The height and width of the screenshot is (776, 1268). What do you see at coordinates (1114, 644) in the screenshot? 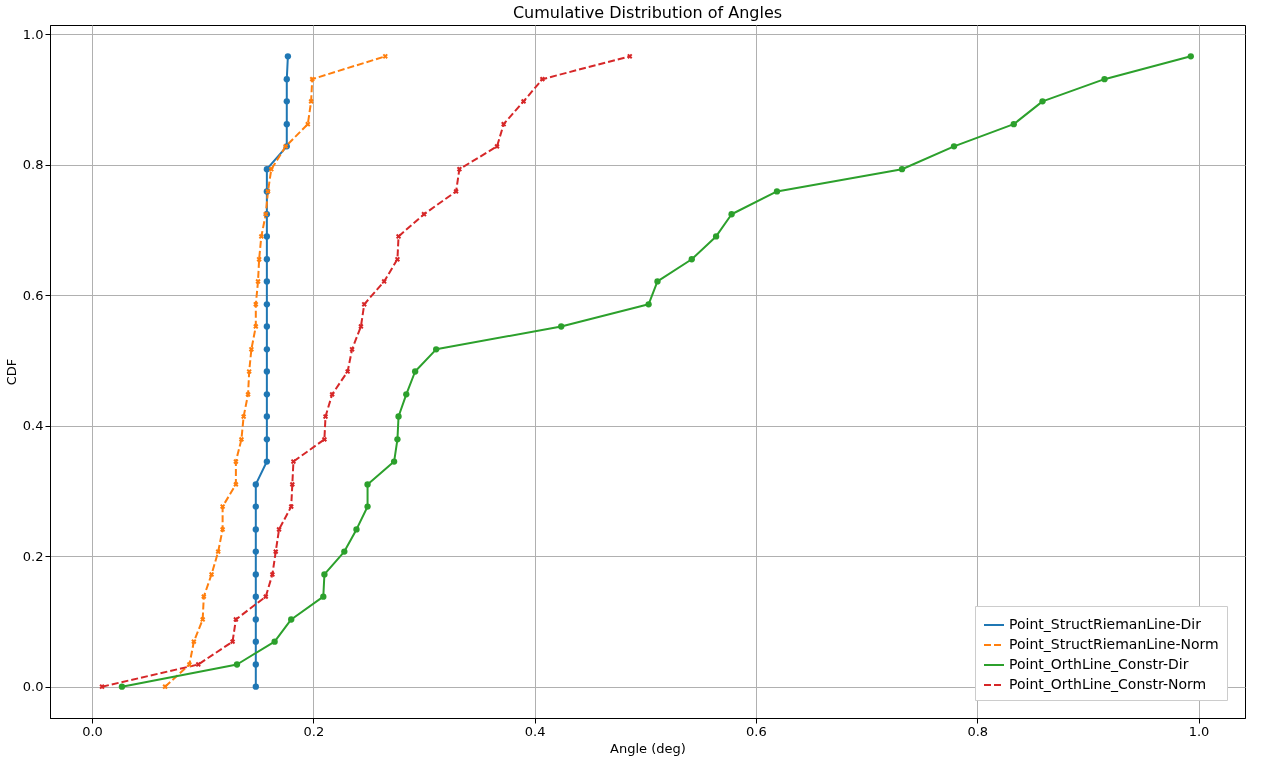
I see `legend-label: Point_StructRiemanLine-Norm` at bounding box center [1114, 644].